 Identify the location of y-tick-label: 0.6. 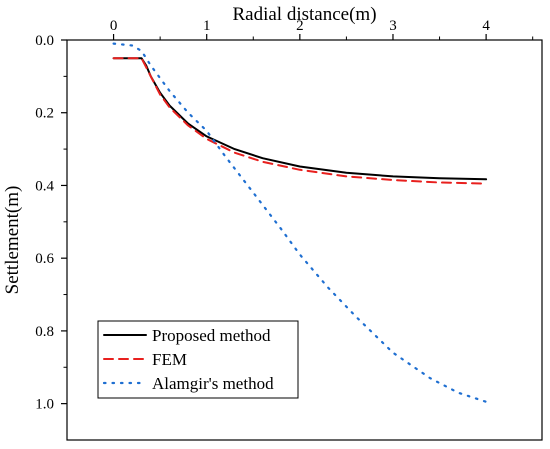
(44, 259).